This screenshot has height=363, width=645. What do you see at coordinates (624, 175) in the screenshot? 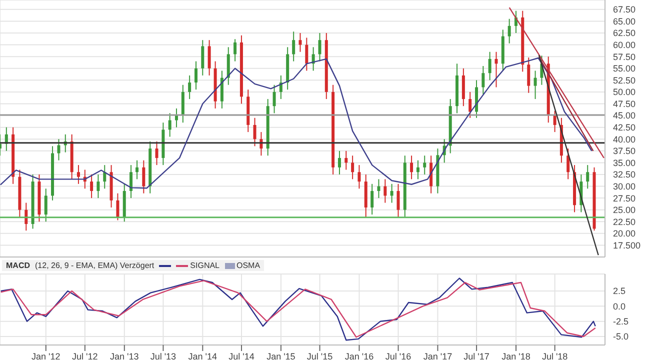
I see `y-tick-label: 32.50` at bounding box center [624, 175].